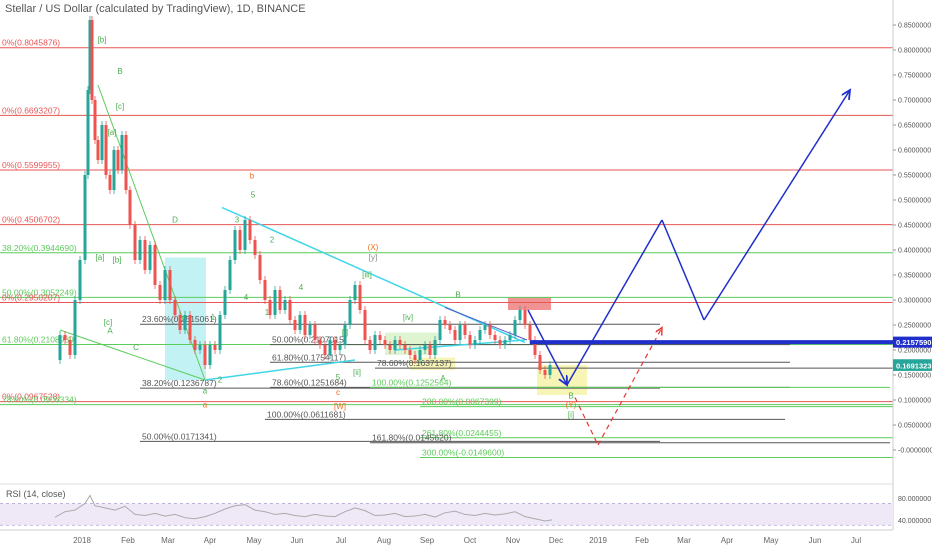 The width and height of the screenshot is (932, 555). What do you see at coordinates (272, 240) in the screenshot?
I see `wave-label-13: 2` at bounding box center [272, 240].